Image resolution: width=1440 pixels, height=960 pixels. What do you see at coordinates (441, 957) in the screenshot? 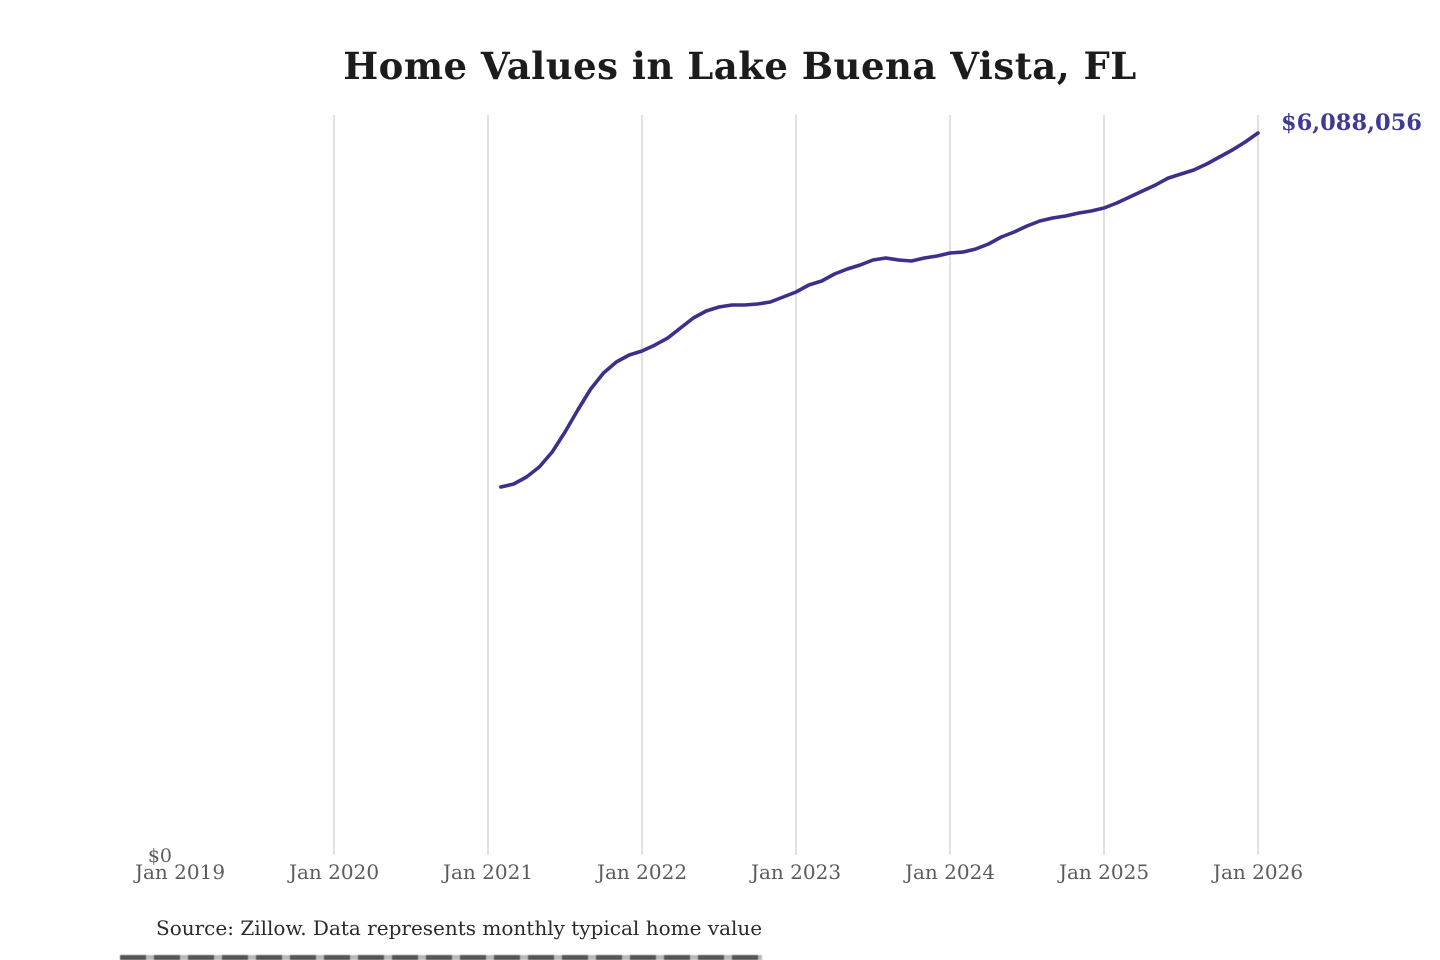
I see `cutoff-text-artifact` at bounding box center [441, 957].